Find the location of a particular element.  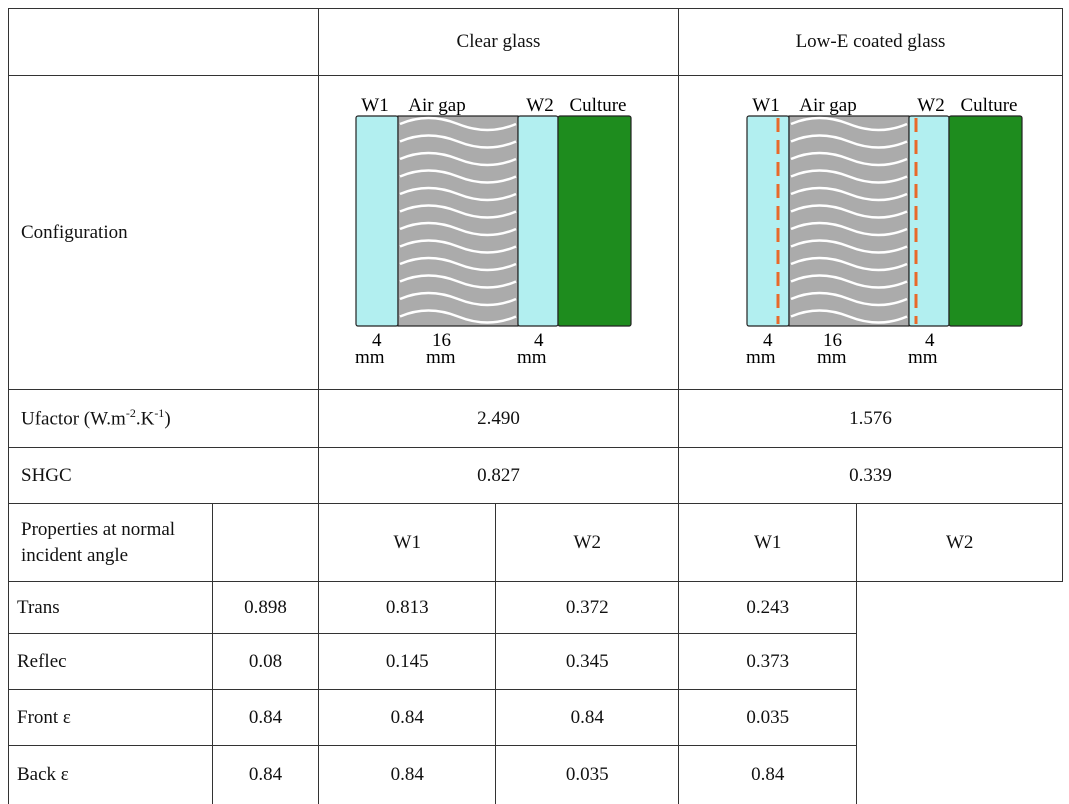

column-header: Low-E coated glass is located at coordinates (870, 42).